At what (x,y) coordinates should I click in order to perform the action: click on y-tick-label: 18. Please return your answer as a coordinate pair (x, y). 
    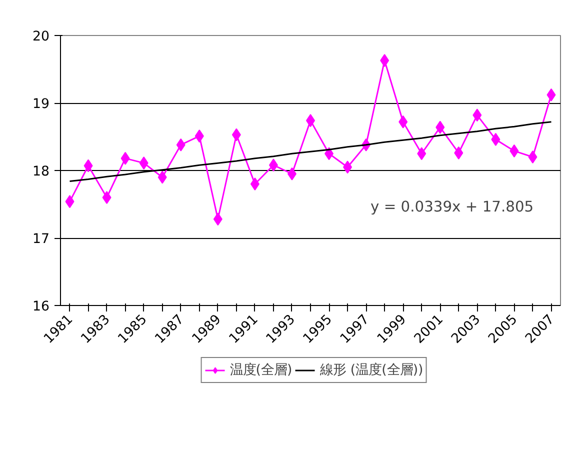
    Looking at the image, I should click on (41, 172).